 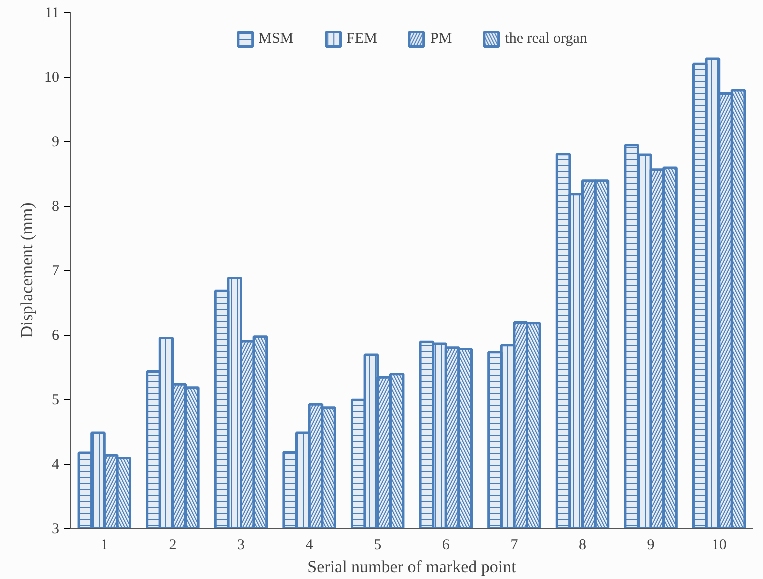 I want to click on y-axis-title: Displacement (mm), so click(x=27, y=270).